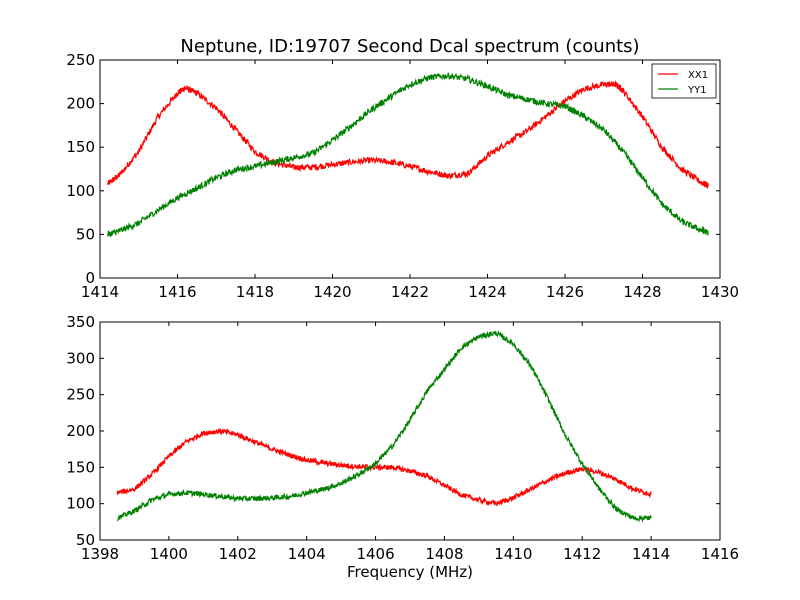 The width and height of the screenshot is (800, 600). Describe the element at coordinates (565, 292) in the screenshot. I see `x-tick-label: 1426` at that location.